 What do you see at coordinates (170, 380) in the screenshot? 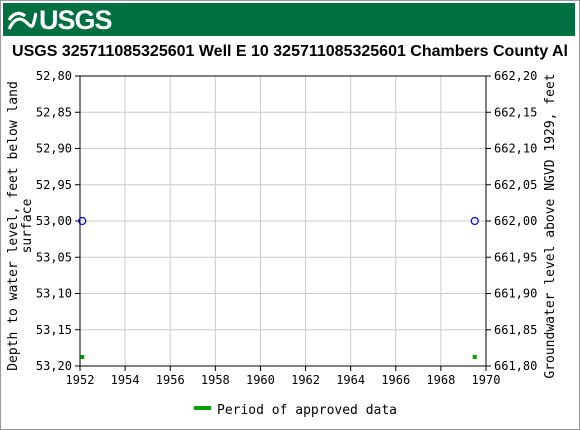
I see `x-tick-label: 1956` at bounding box center [170, 380].